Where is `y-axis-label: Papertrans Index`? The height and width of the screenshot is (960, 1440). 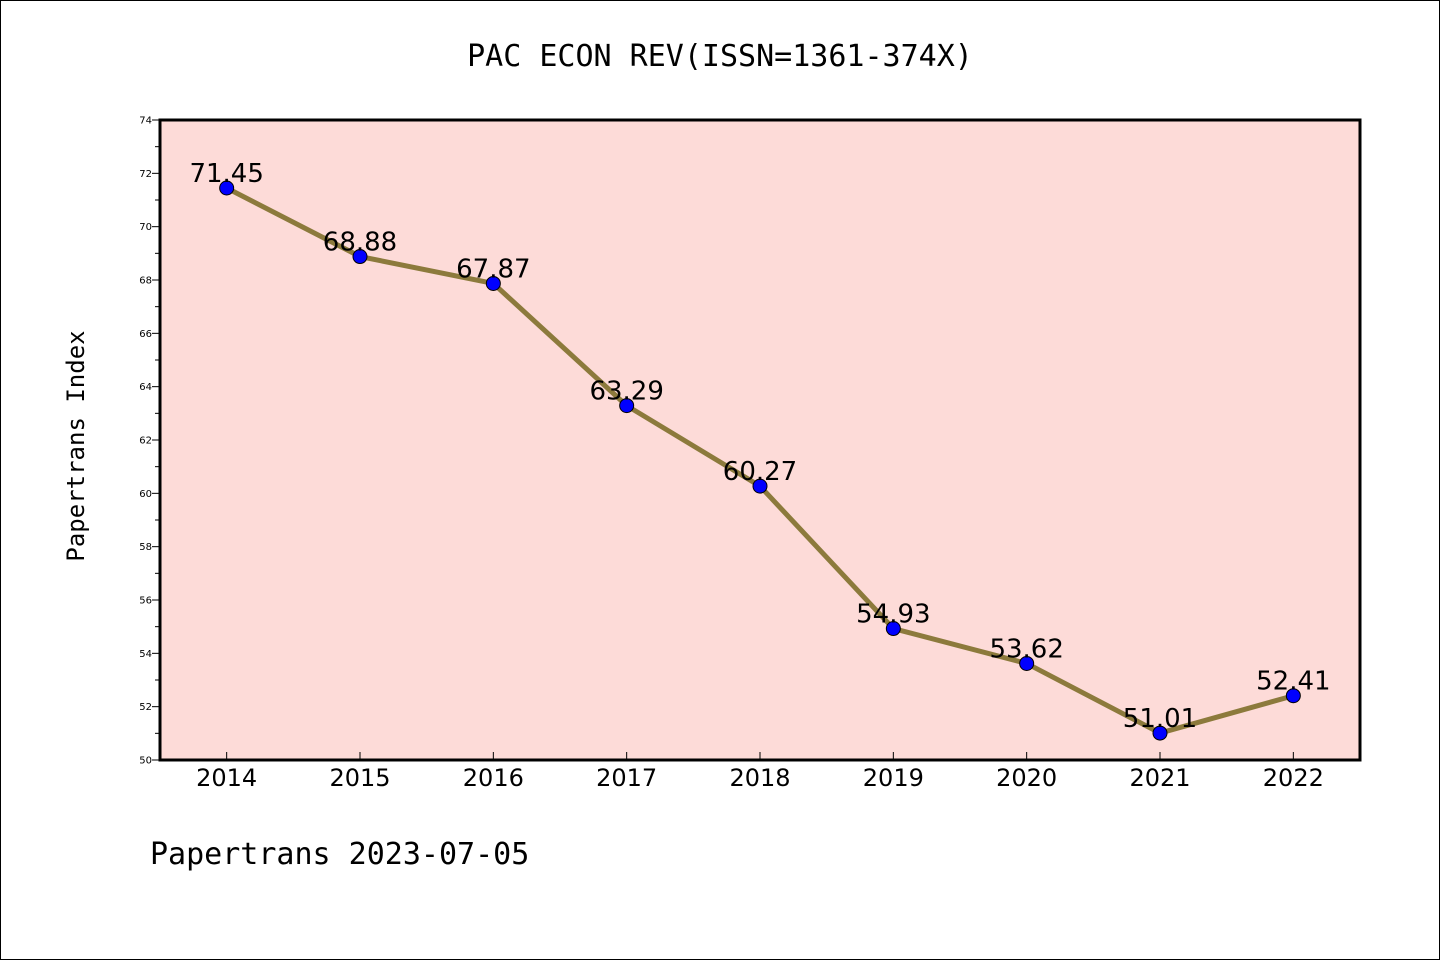
y-axis-label: Papertrans Index is located at coordinates (76, 445).